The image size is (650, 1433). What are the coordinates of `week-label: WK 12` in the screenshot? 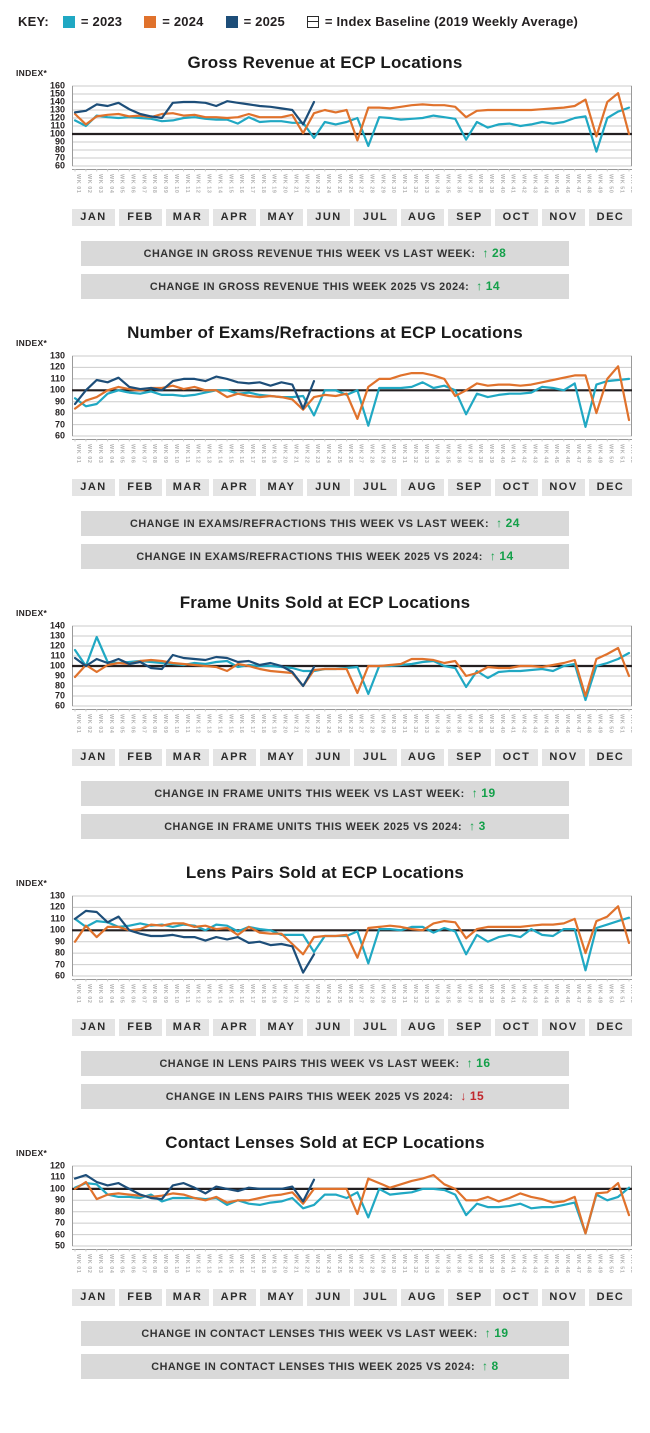 It's located at (198, 723).